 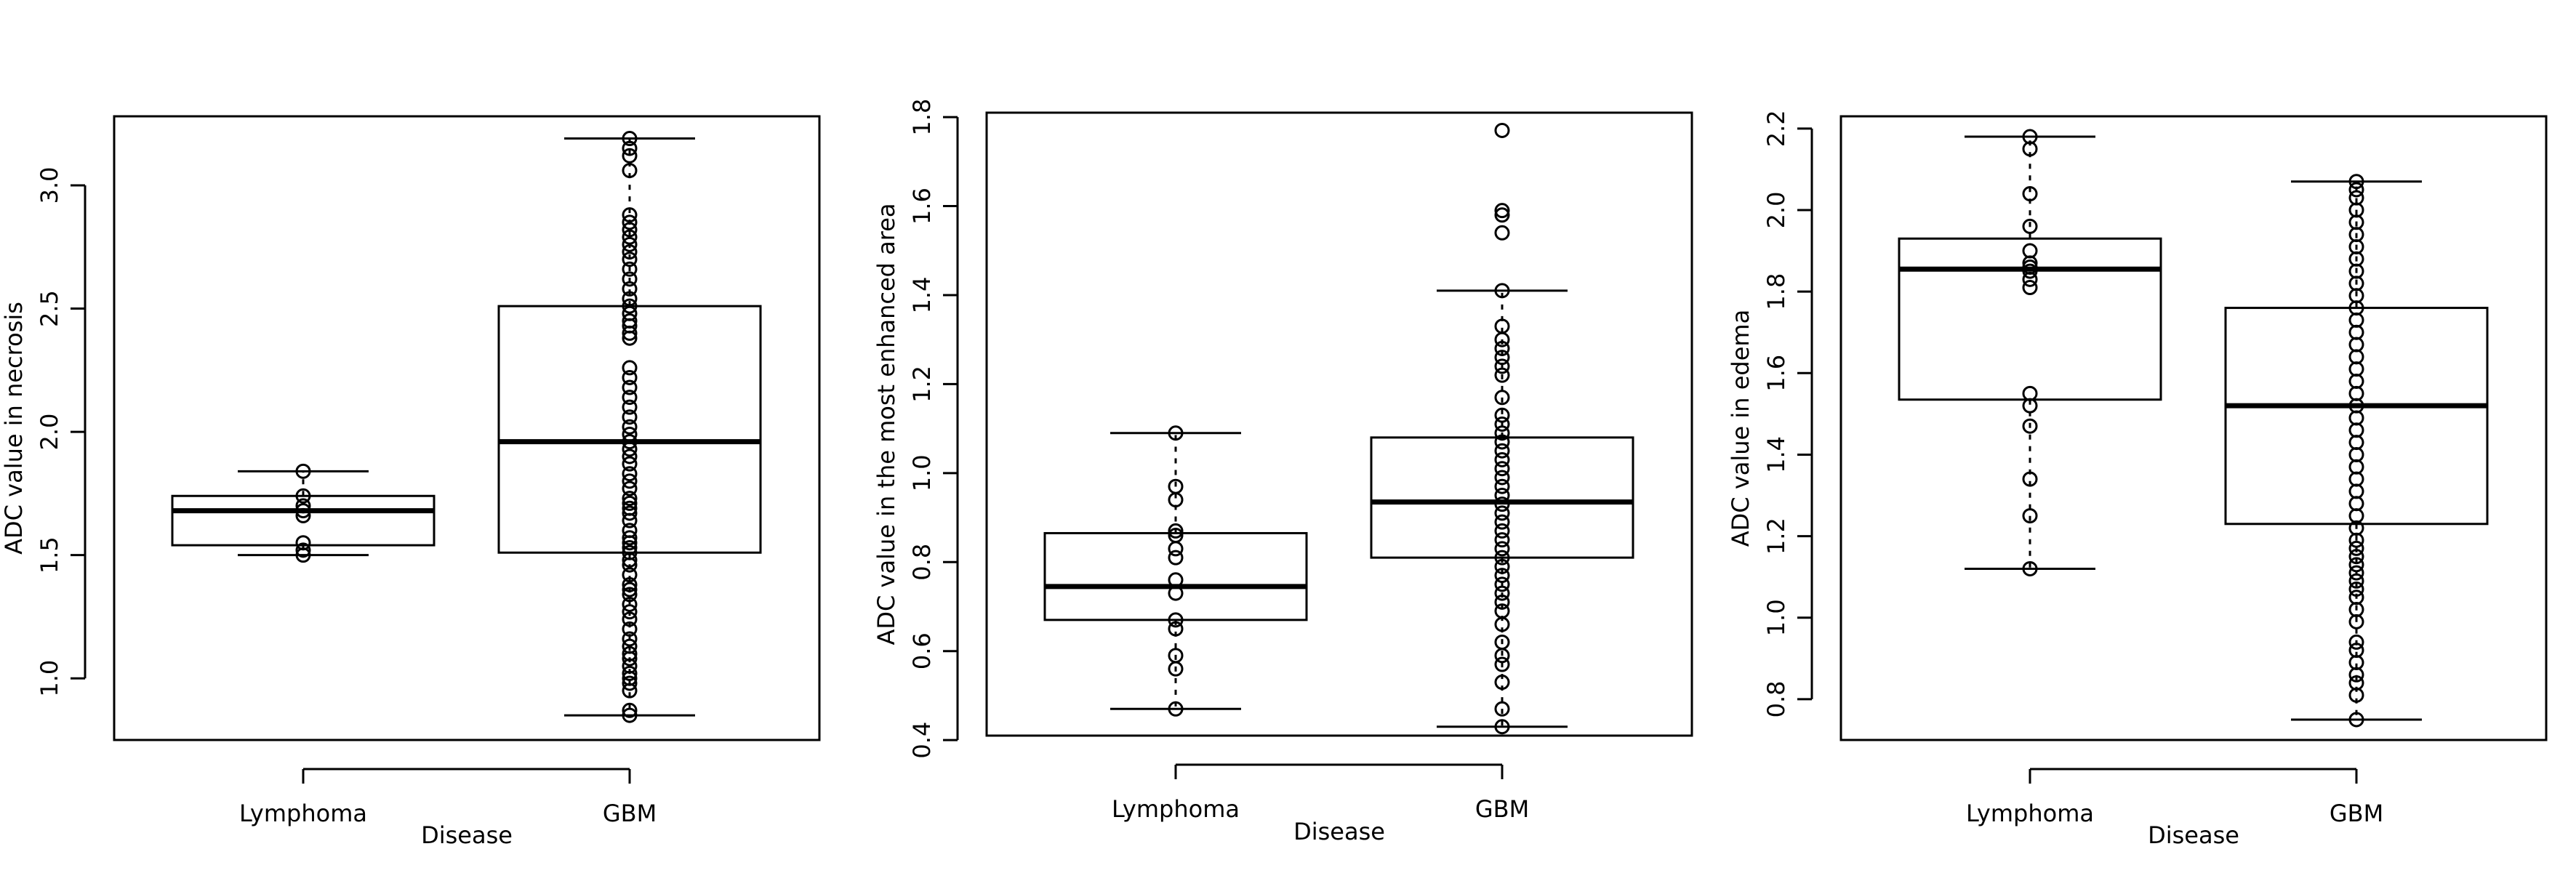 What do you see at coordinates (1776, 291) in the screenshot?
I see `y-tick-label: 1.8` at bounding box center [1776, 291].